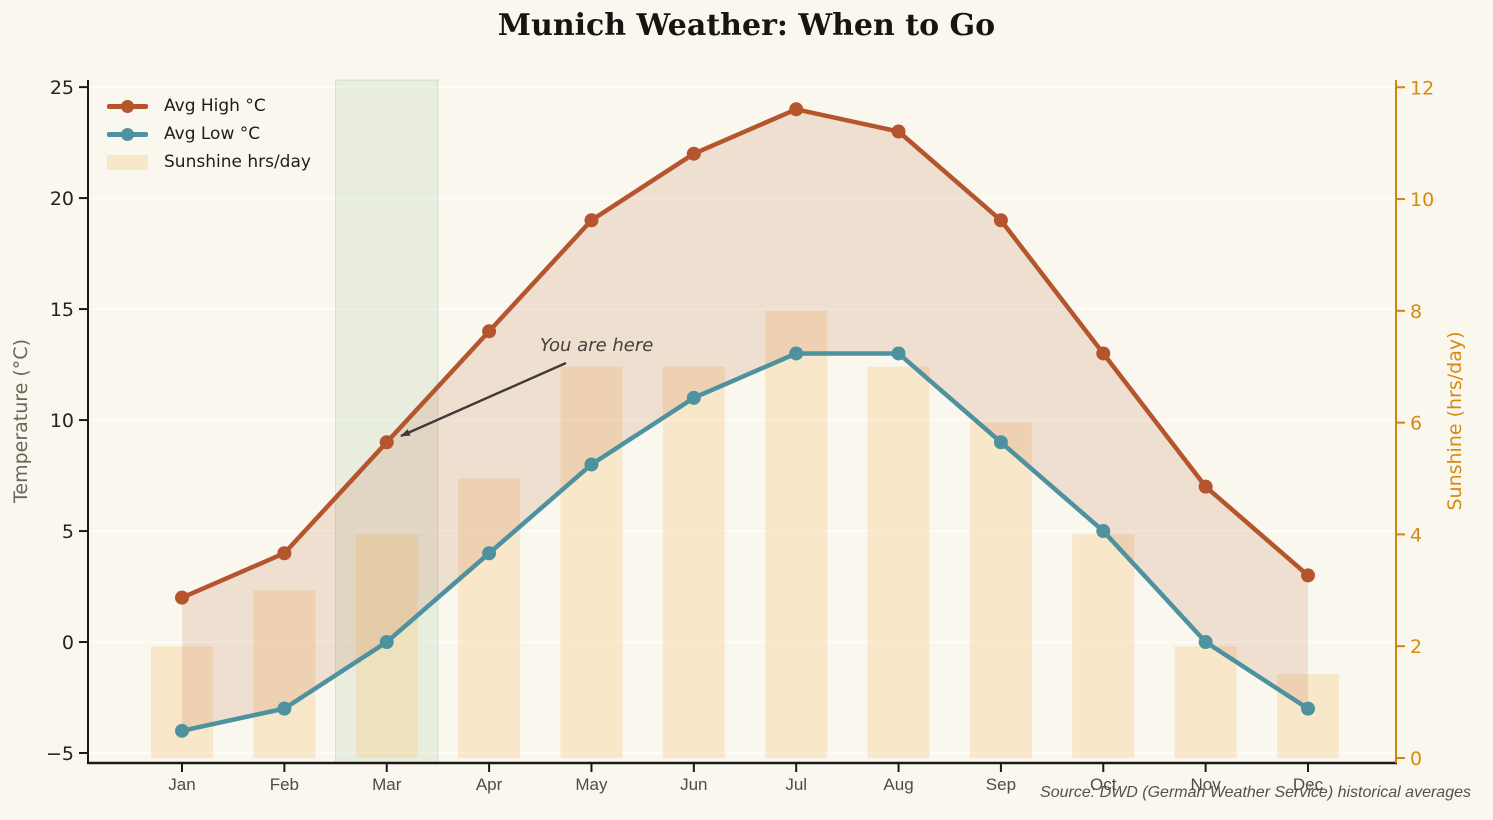 The height and width of the screenshot is (820, 1493). Describe the element at coordinates (796, 534) in the screenshot. I see `sunshine-bar-Jul` at that location.